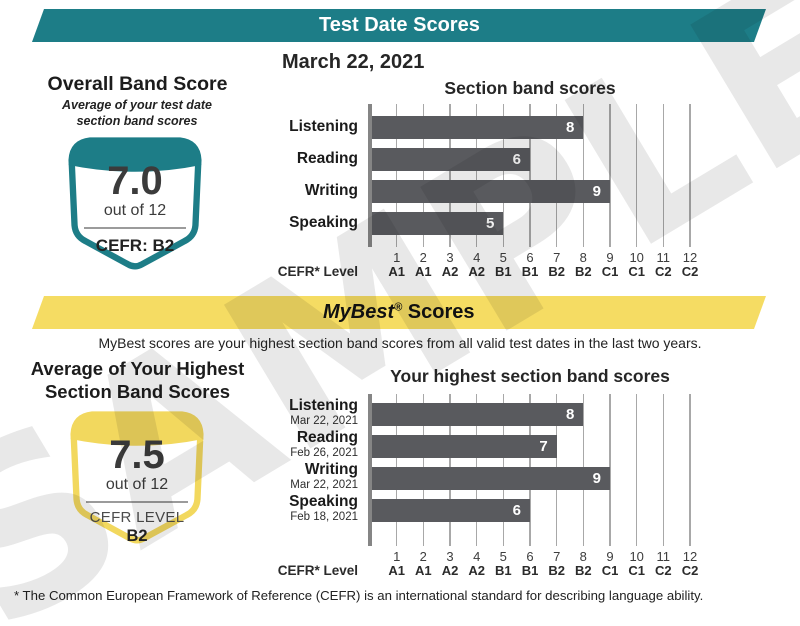 The height and width of the screenshot is (626, 800). I want to click on overall-score-outof: out of 12, so click(135, 210).